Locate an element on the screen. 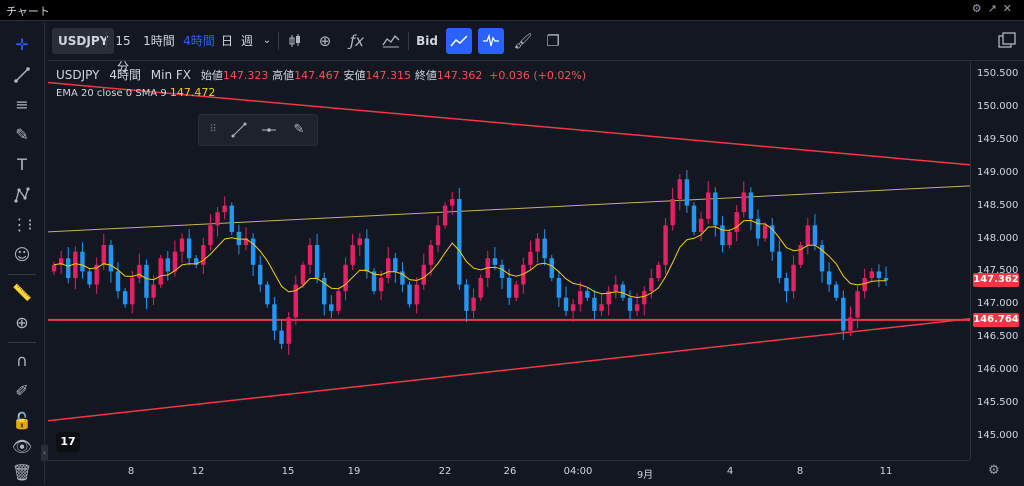  drag-handle-icon: ⠿ is located at coordinates (213, 129).